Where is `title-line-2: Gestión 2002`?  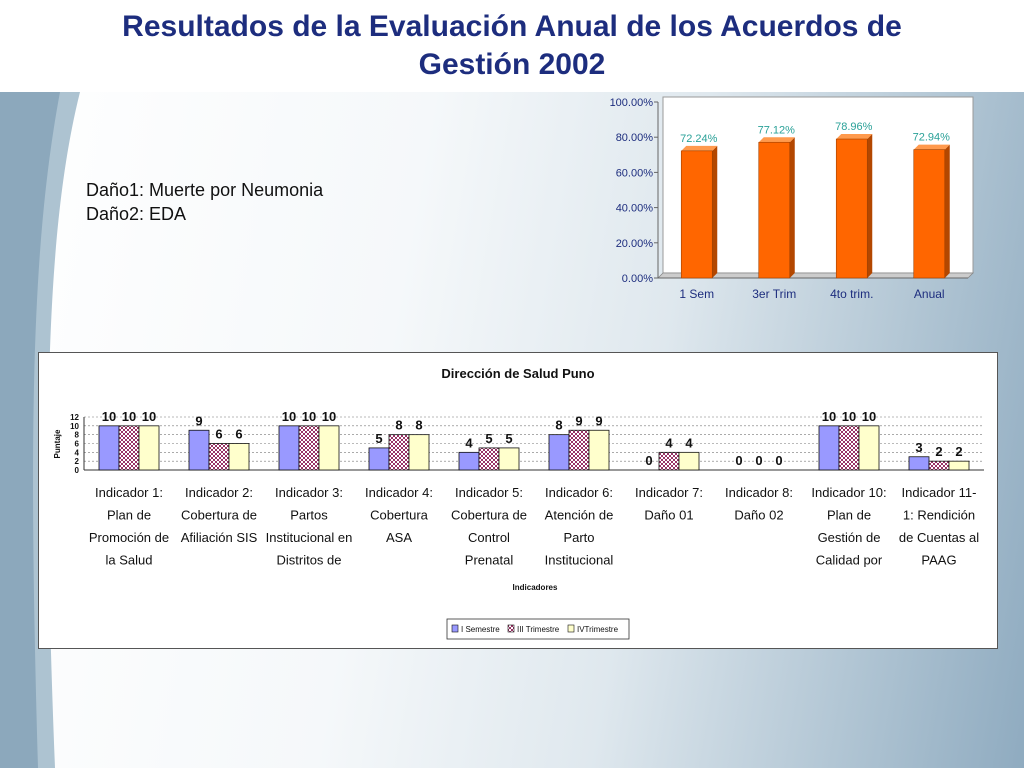 title-line-2: Gestión 2002 is located at coordinates (512, 64).